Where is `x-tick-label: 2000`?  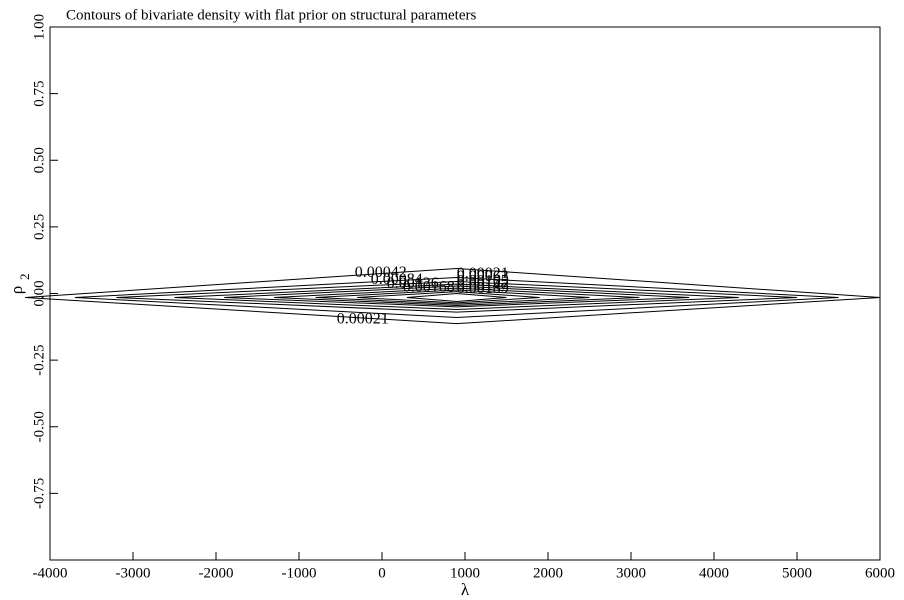 x-tick-label: 2000 is located at coordinates (548, 573).